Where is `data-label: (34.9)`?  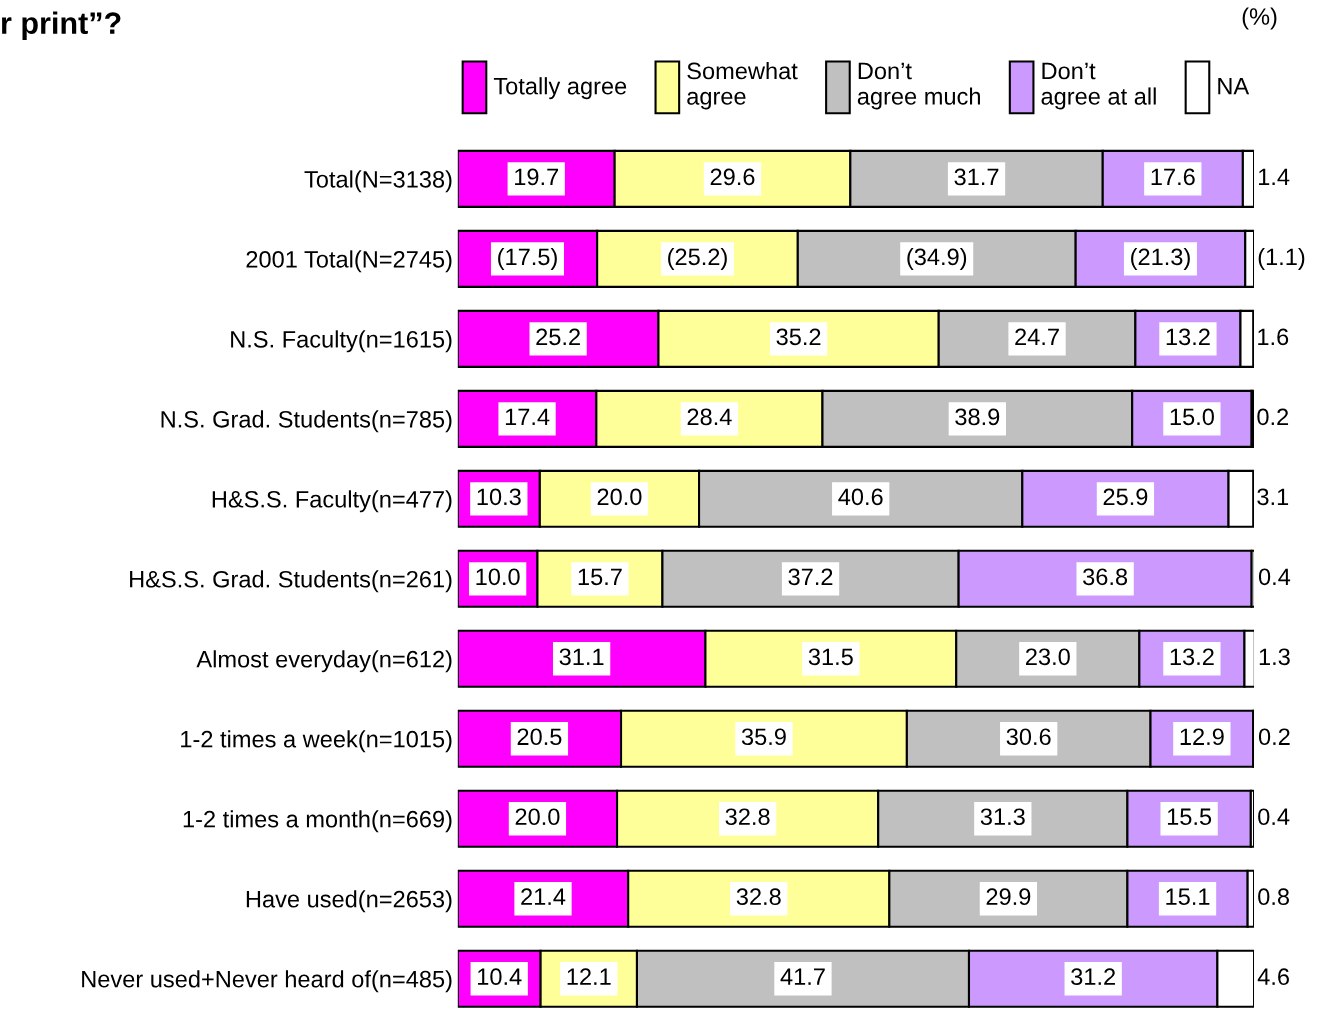
data-label: (34.9) is located at coordinates (937, 258).